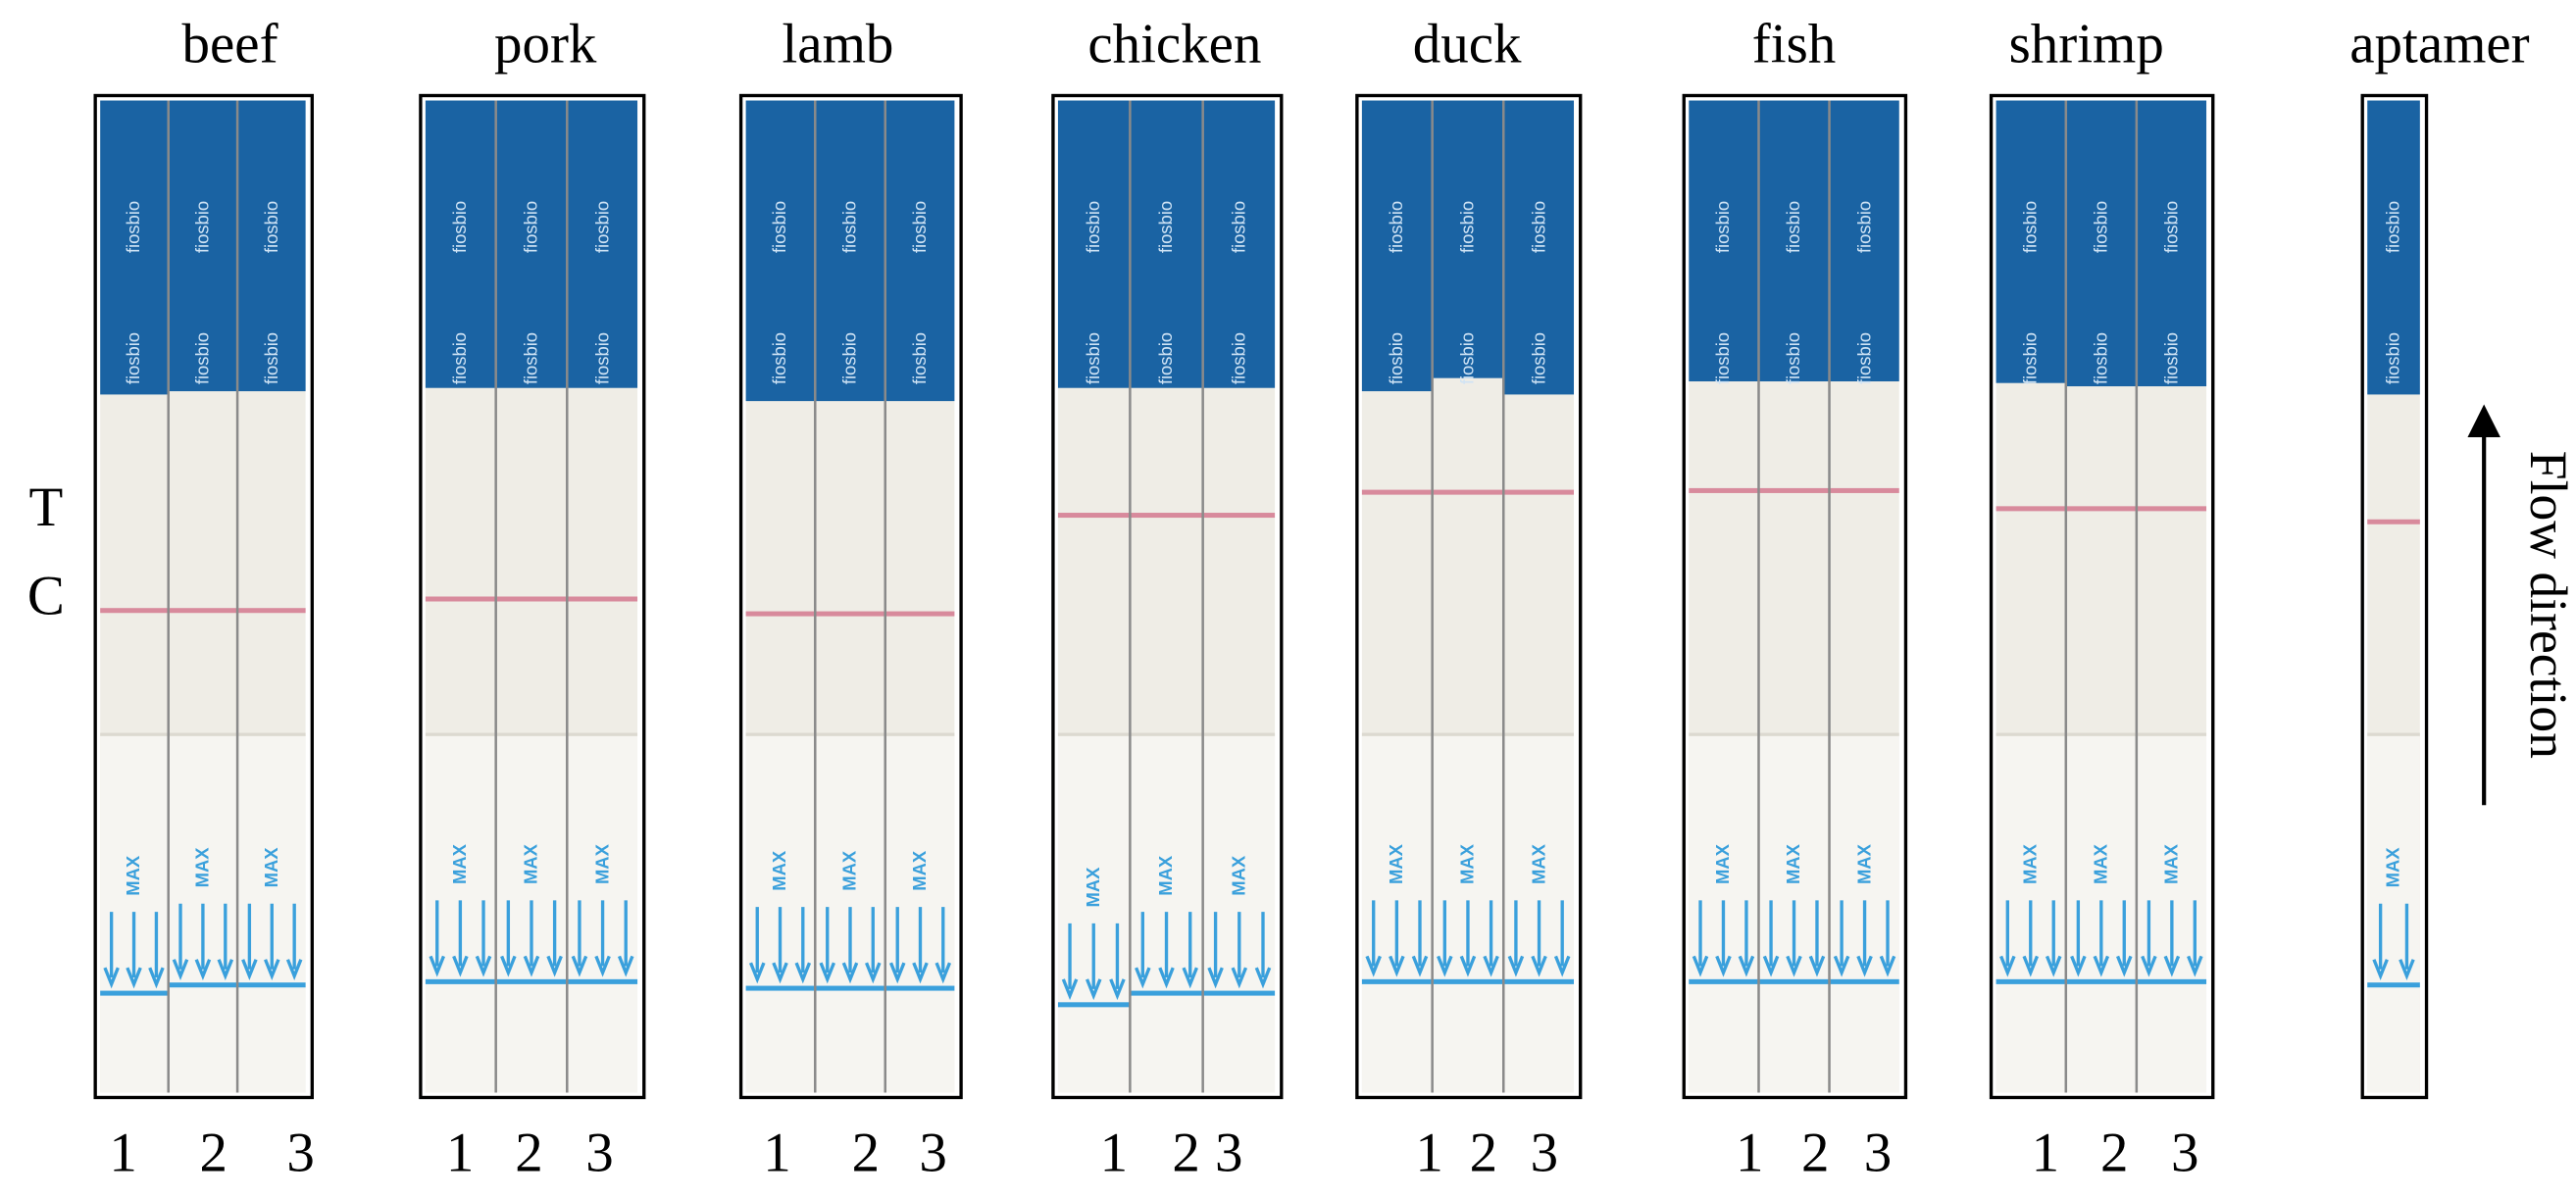  I want to click on strip-lower, so click(2393, 914).